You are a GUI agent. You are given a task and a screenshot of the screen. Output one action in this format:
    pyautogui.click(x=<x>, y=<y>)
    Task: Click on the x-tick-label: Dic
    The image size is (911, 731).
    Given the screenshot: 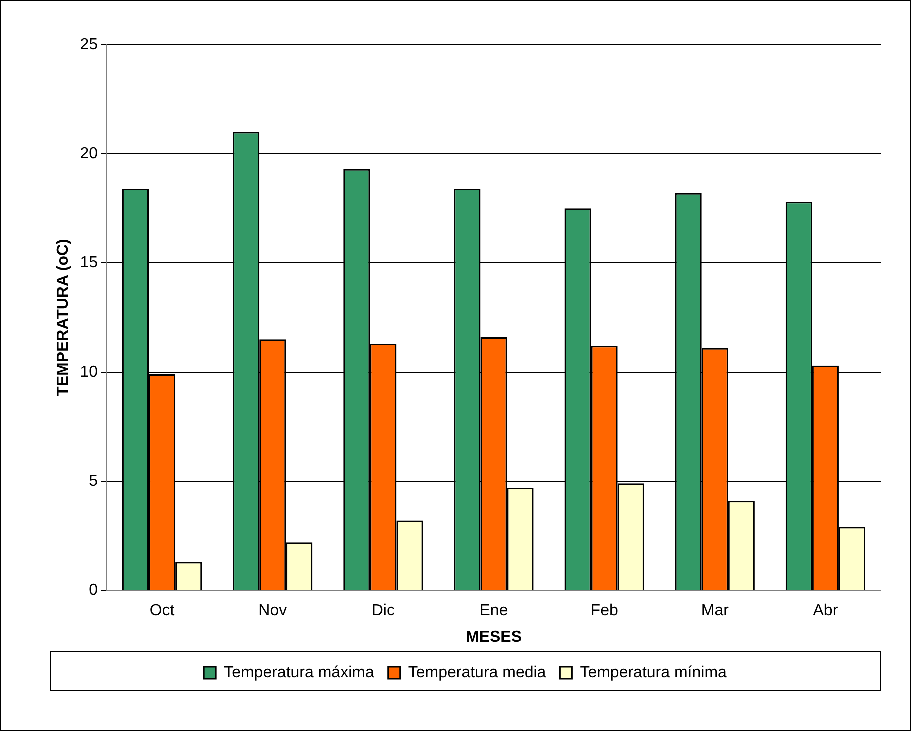 What is the action you would take?
    pyautogui.click(x=383, y=611)
    